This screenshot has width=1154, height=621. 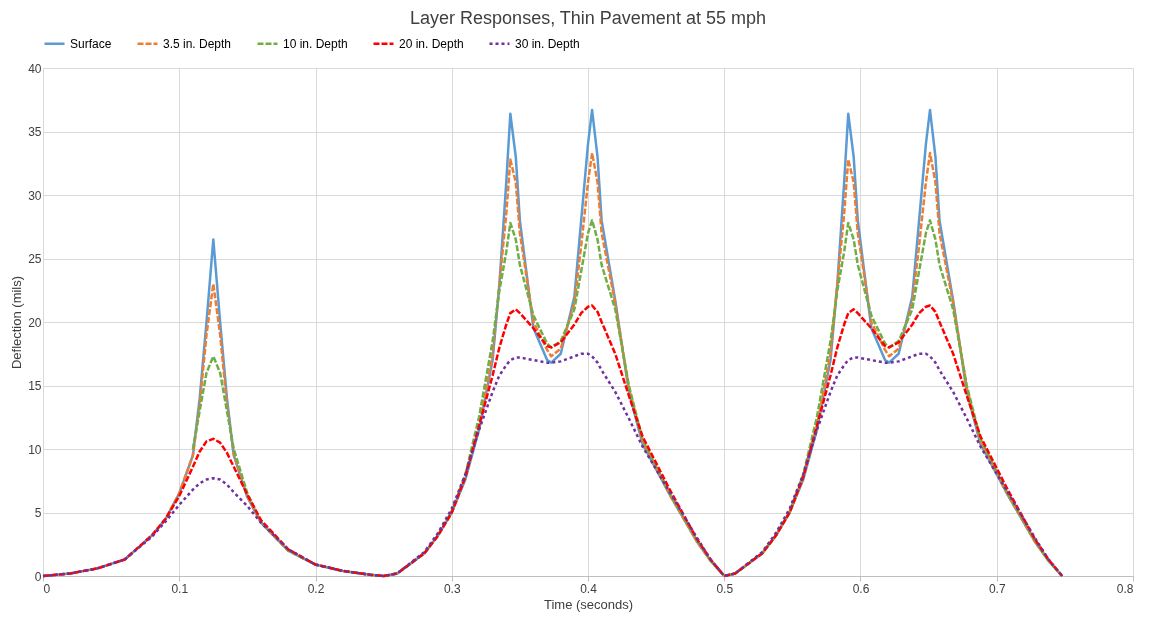 I want to click on y-tick-label: 0, so click(x=38, y=576).